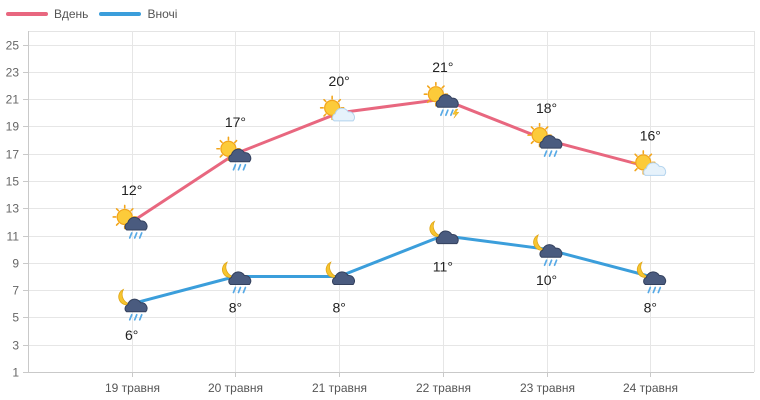  I want to click on x-tick-label: 19 травня, so click(132, 388).